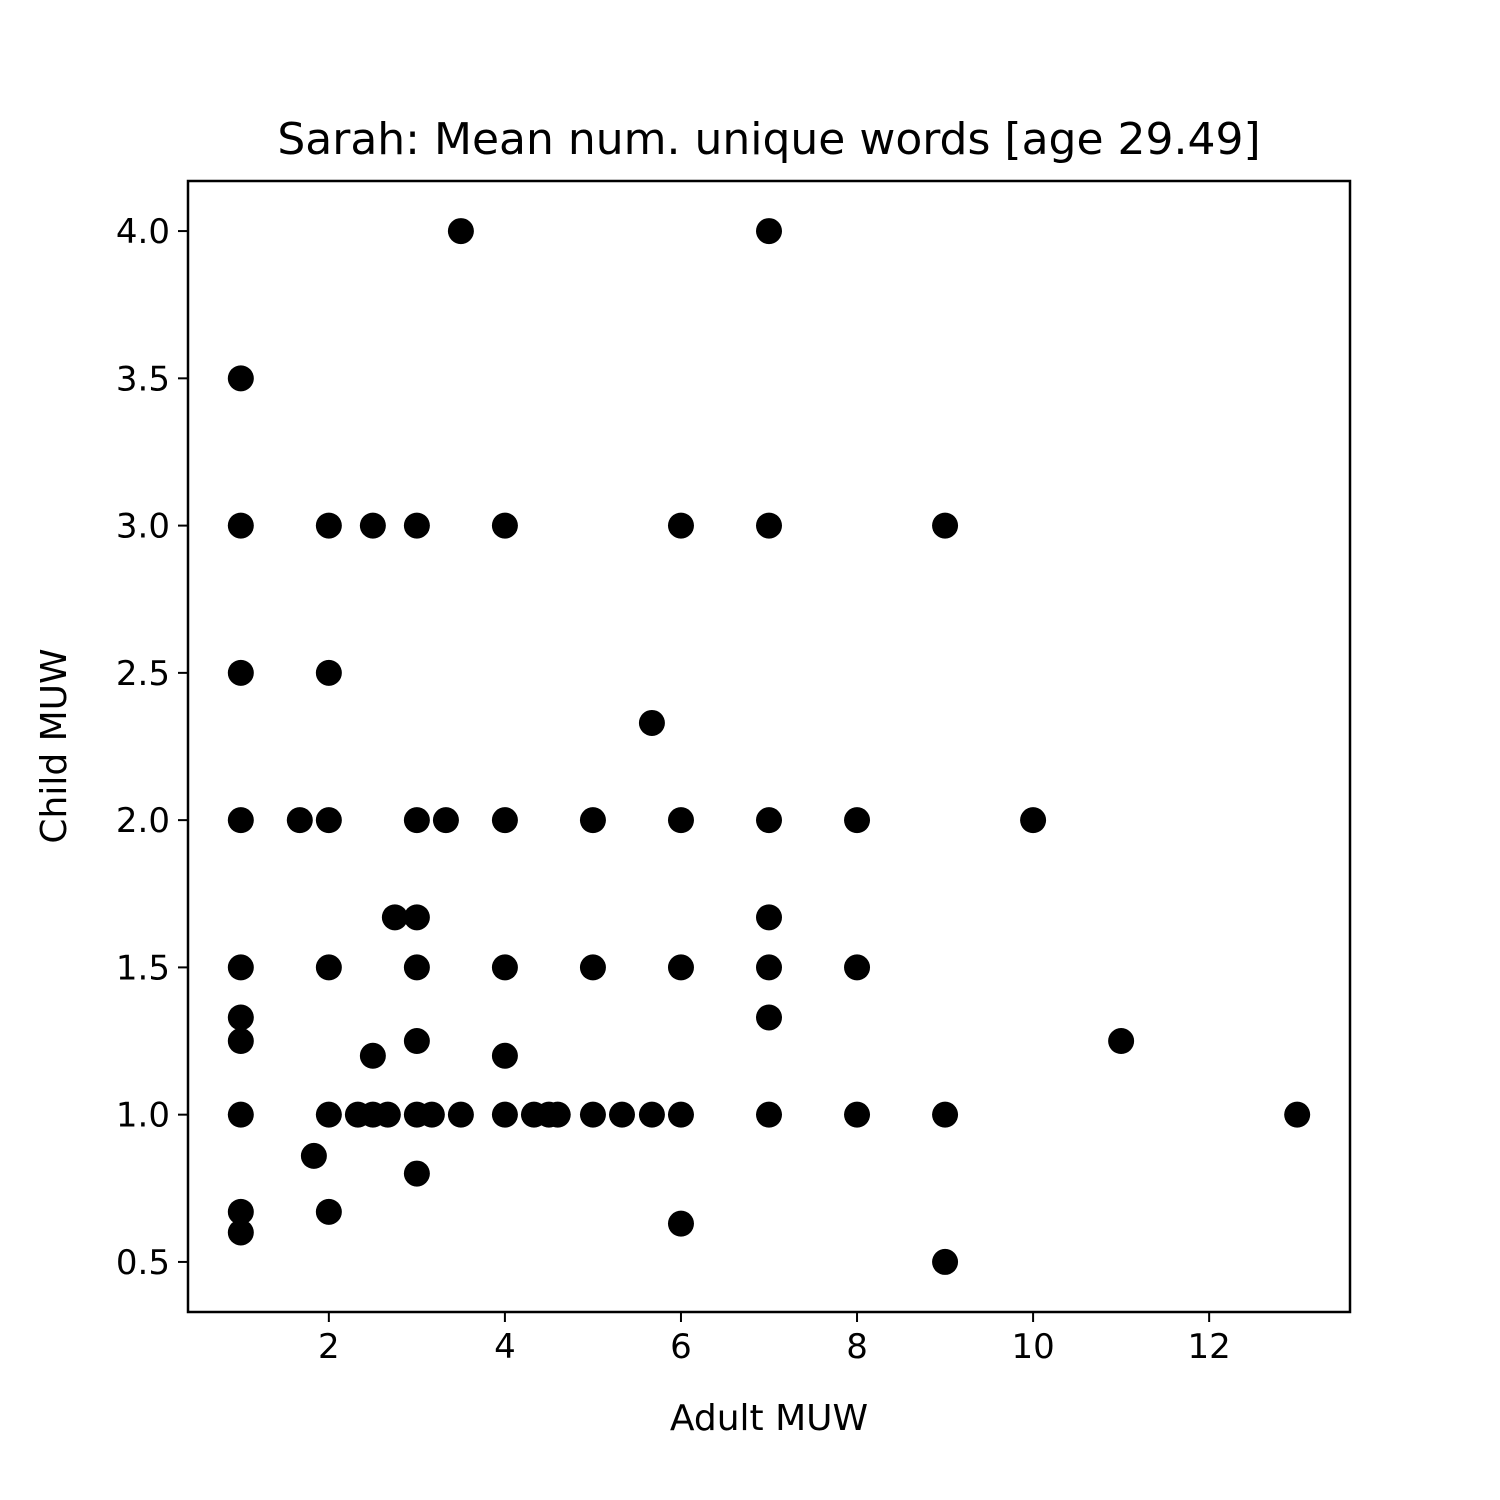  I want to click on x-tick-label: 2, so click(329, 1347).